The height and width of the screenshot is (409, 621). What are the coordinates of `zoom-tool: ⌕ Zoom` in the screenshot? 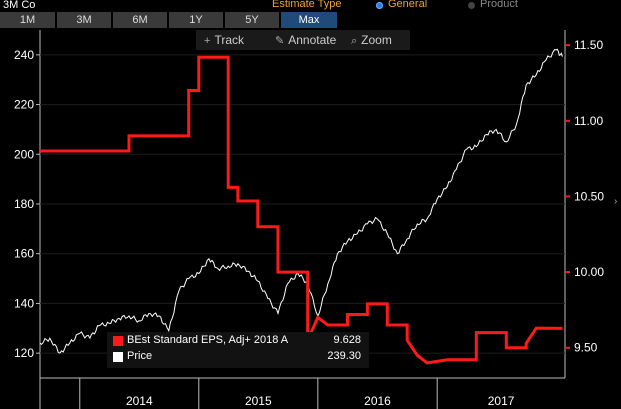 It's located at (371, 40).